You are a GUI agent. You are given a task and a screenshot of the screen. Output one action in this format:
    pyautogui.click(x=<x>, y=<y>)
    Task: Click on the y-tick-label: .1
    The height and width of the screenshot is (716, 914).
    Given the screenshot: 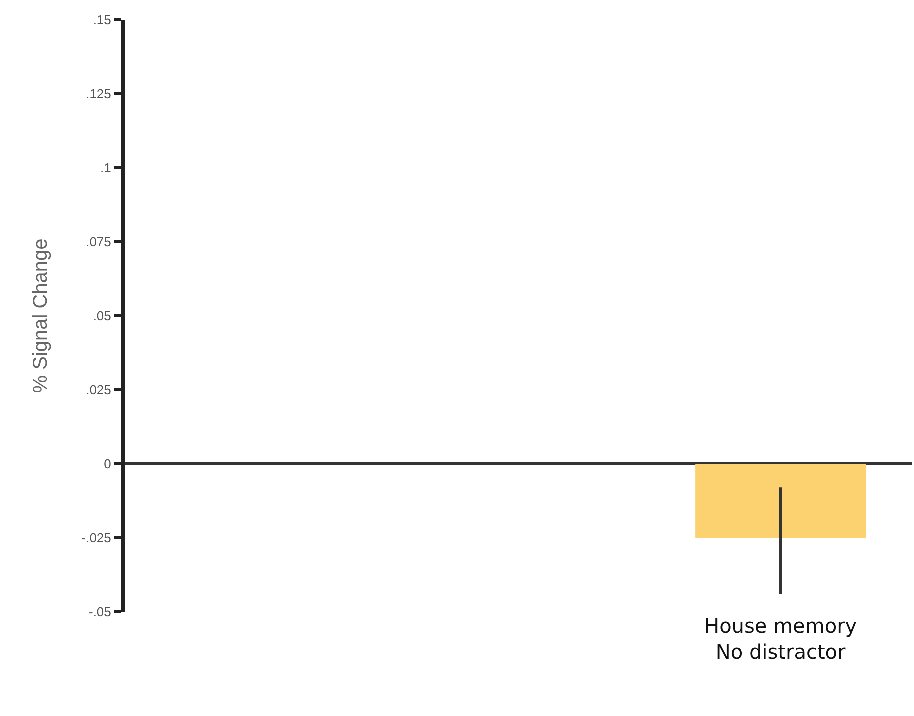 What is the action you would take?
    pyautogui.click(x=106, y=168)
    